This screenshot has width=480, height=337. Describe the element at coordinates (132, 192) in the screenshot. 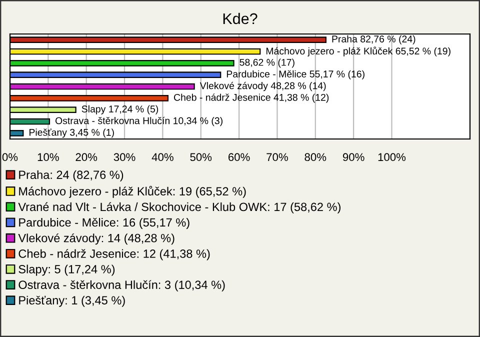

I see `legend-label: Máchovo jezero - pláž Klůček: 19 (65,52 %)` at that location.